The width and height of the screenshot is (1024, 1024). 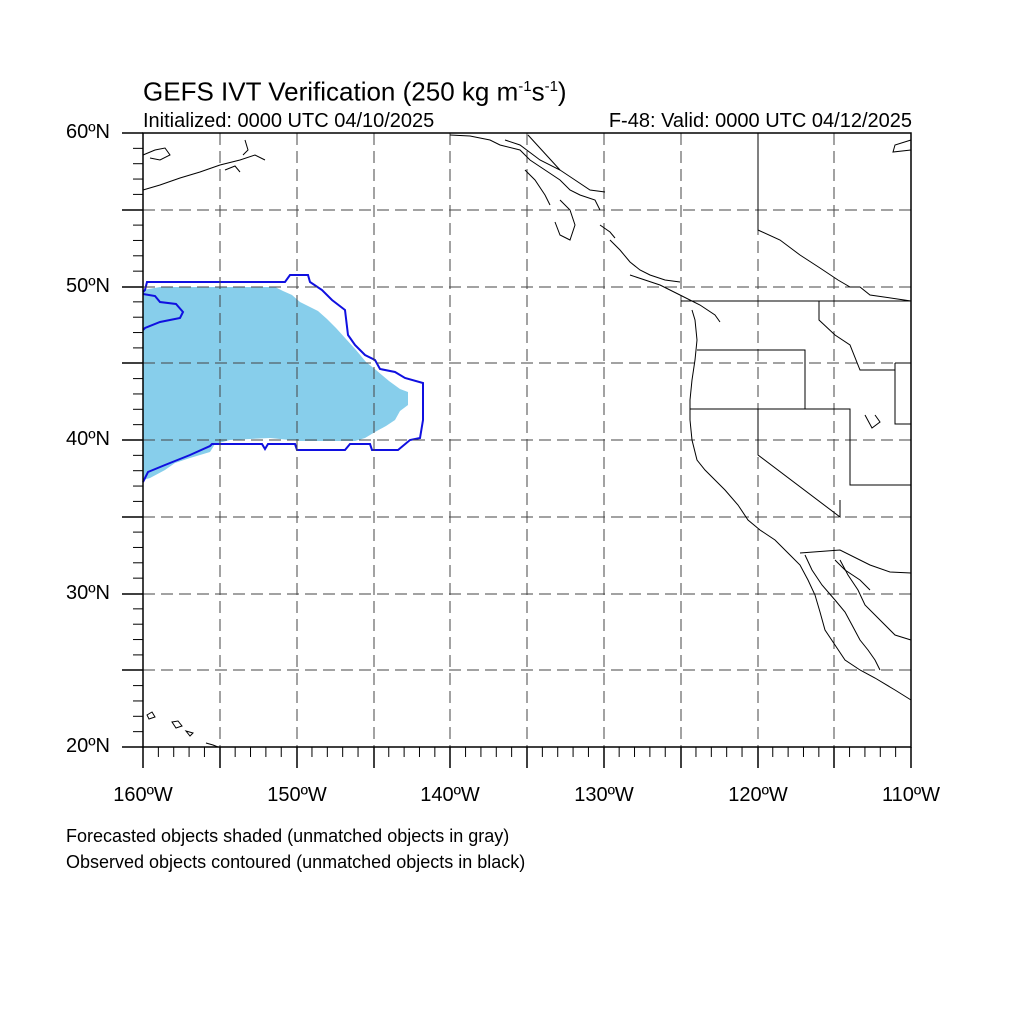 I want to click on lat-label-60n: 60ºN, so click(x=88, y=132).